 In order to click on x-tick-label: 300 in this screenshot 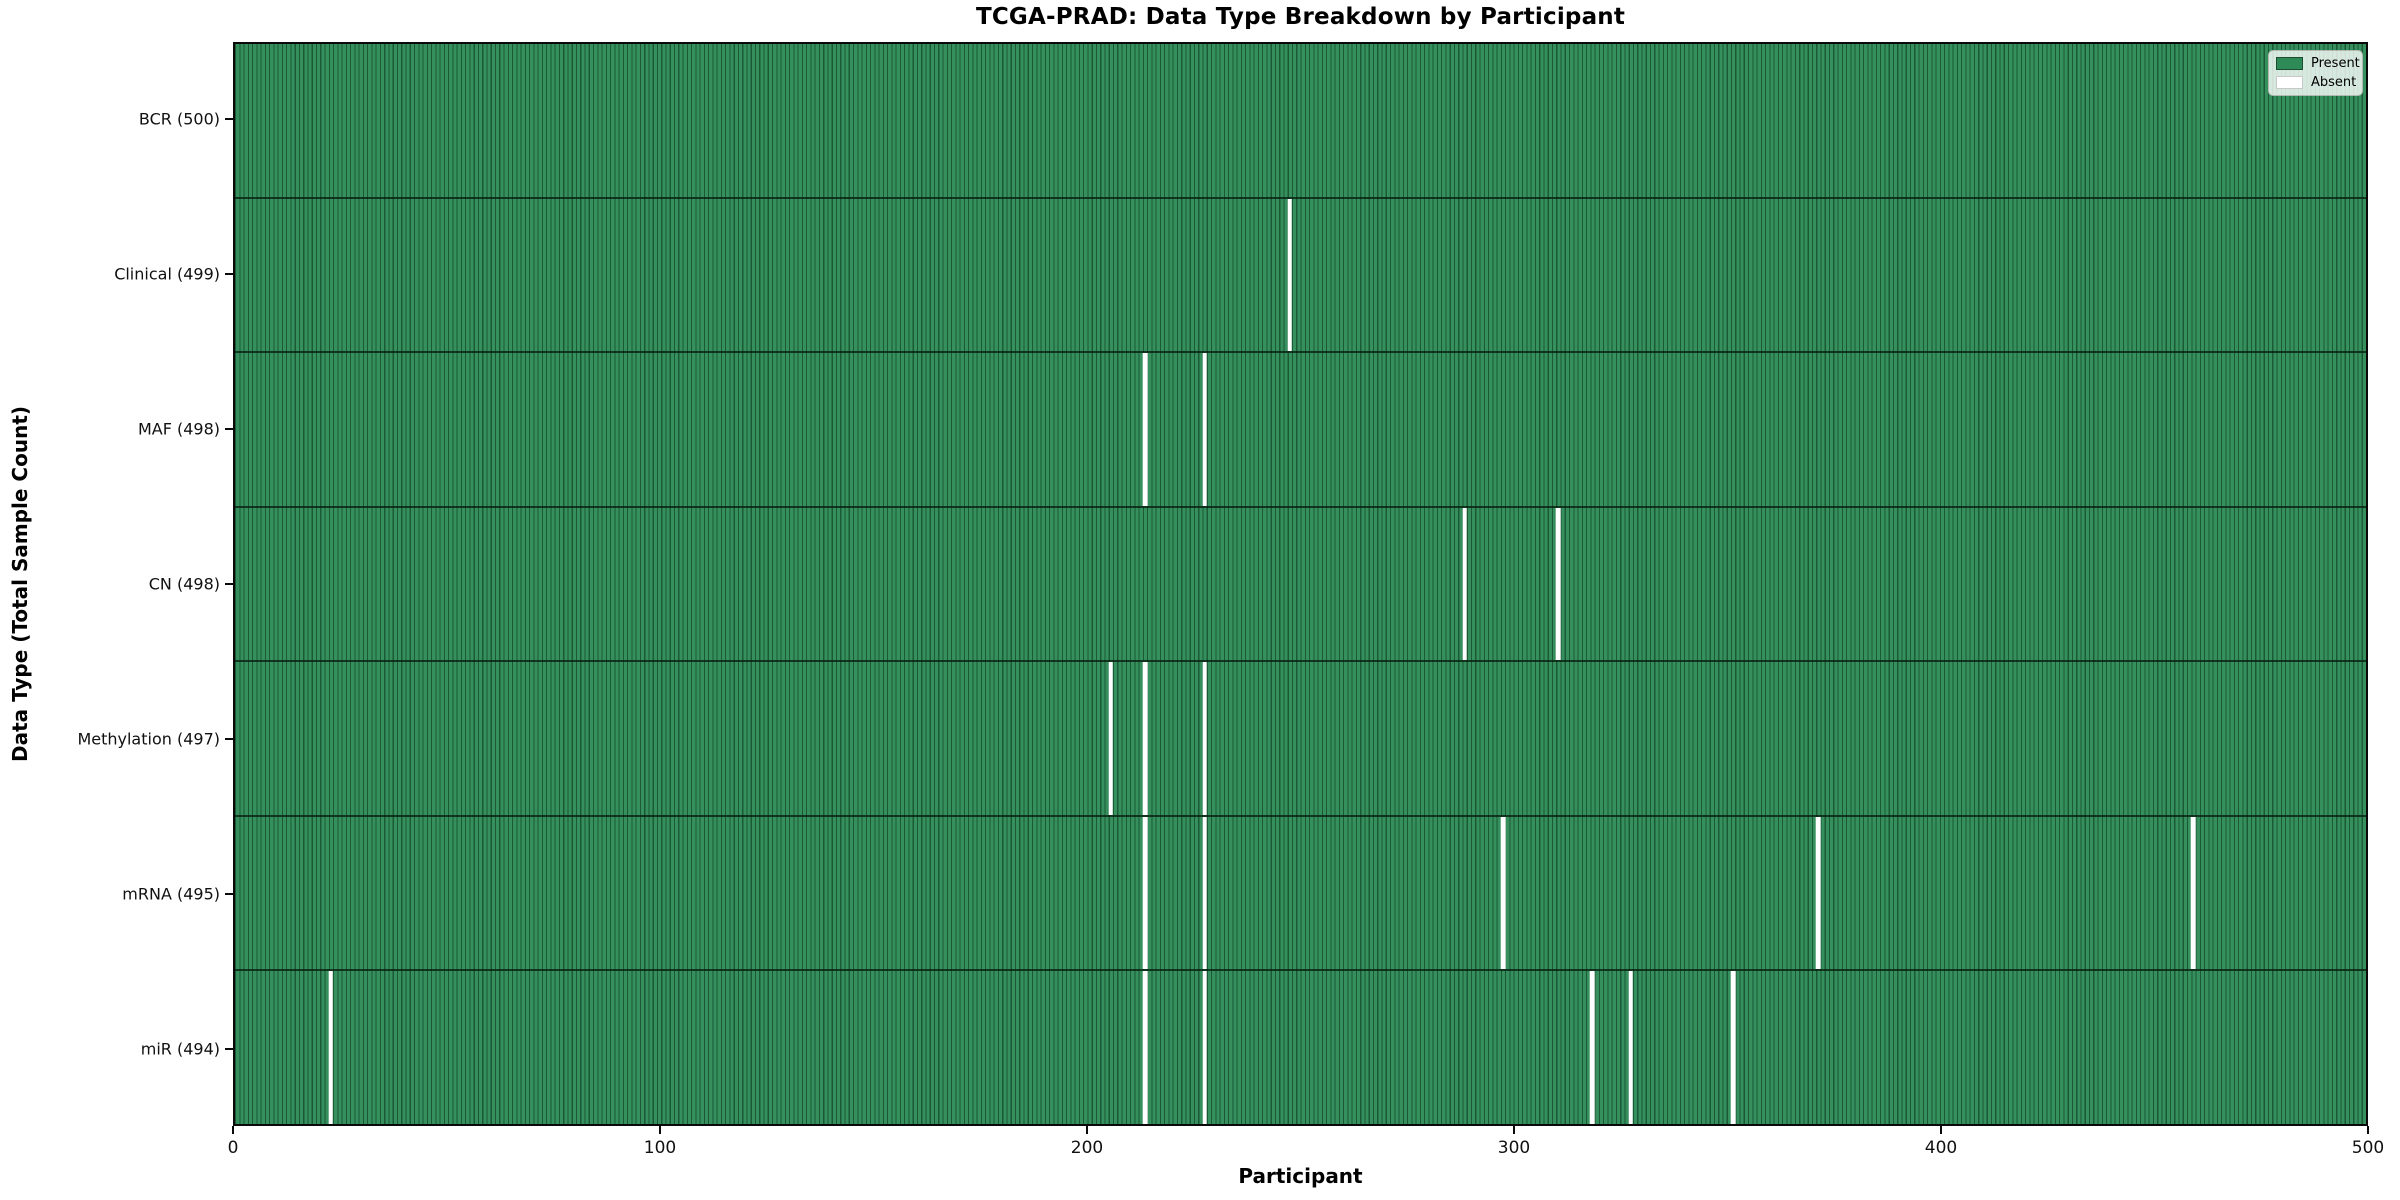, I will do `click(1514, 1148)`.